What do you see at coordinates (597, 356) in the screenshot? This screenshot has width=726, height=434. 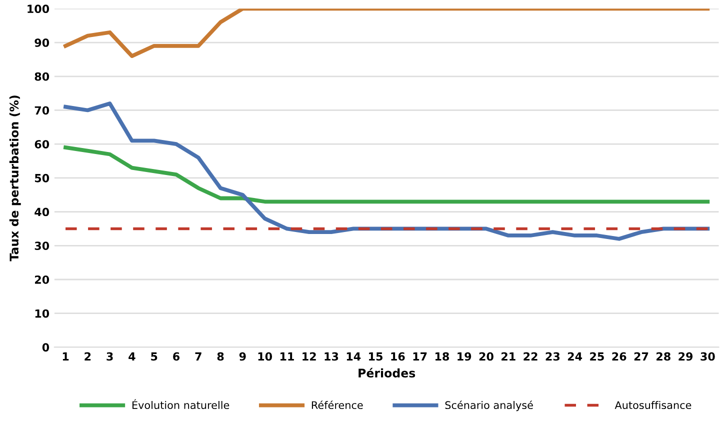 I see `x-tick-label: 25` at bounding box center [597, 356].